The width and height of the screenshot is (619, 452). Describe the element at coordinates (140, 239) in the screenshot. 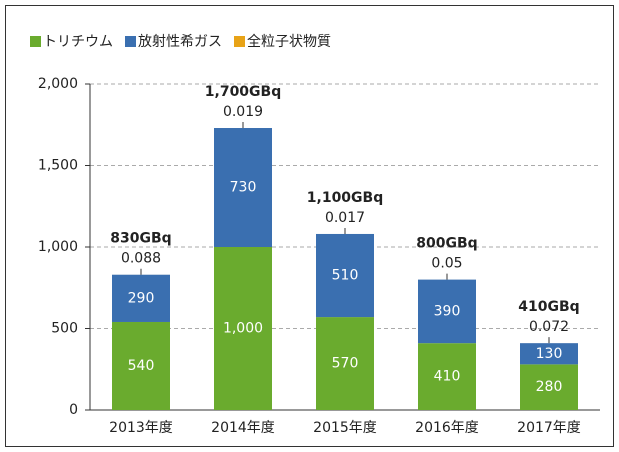

I see `total-label: 830GBq` at that location.